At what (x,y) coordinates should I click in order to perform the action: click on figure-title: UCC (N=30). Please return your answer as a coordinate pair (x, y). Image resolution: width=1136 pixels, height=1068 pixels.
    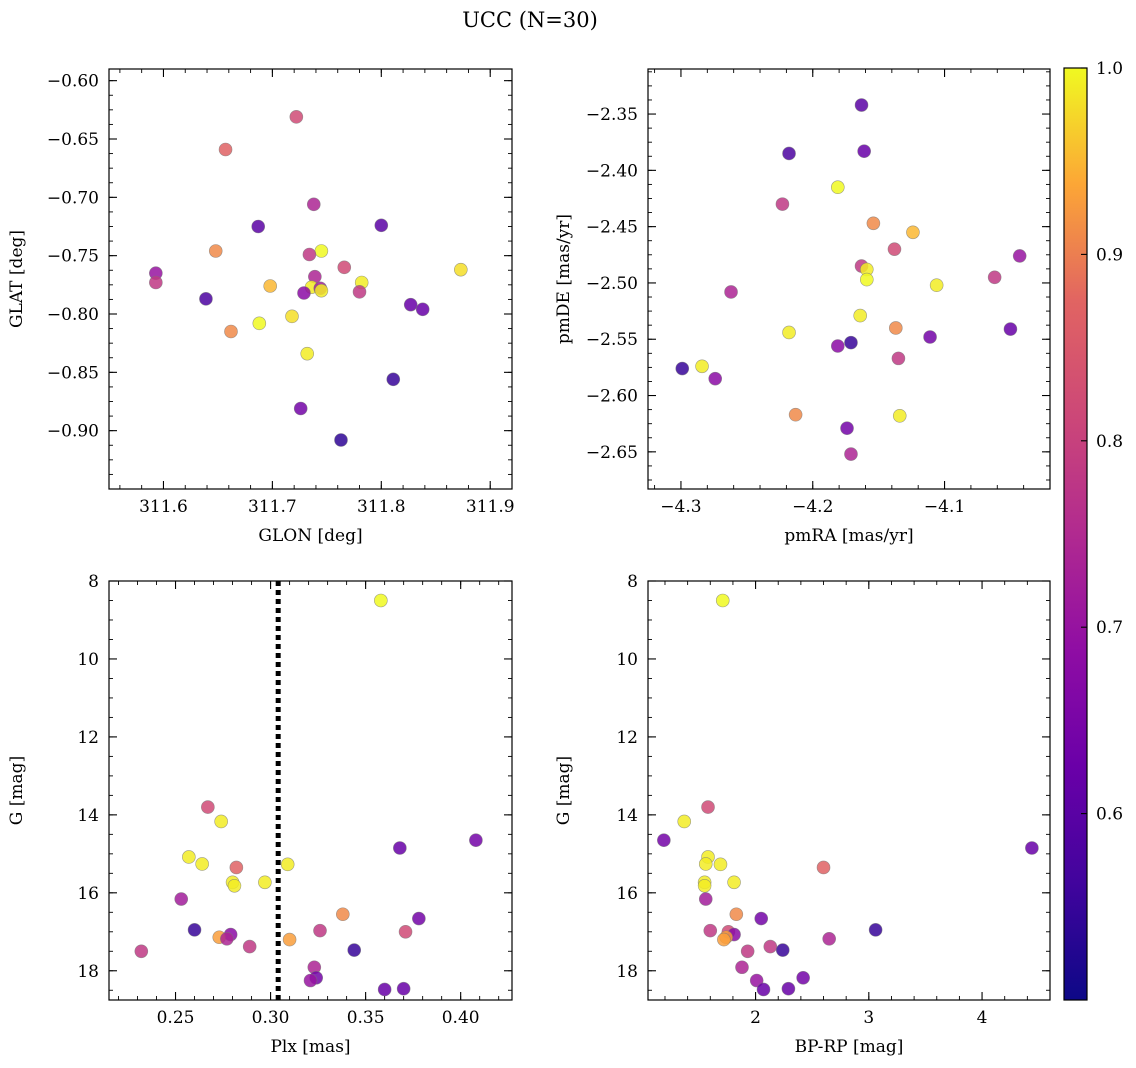
    Looking at the image, I should click on (530, 20).